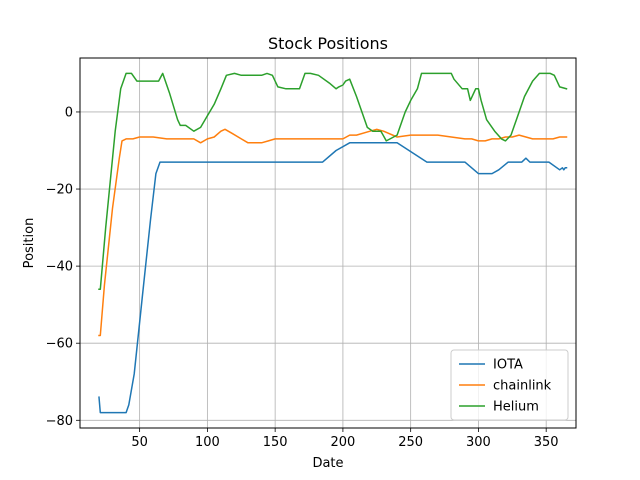 The image size is (640, 480). Describe the element at coordinates (546, 442) in the screenshot. I see `x-tick-label: 350` at that location.